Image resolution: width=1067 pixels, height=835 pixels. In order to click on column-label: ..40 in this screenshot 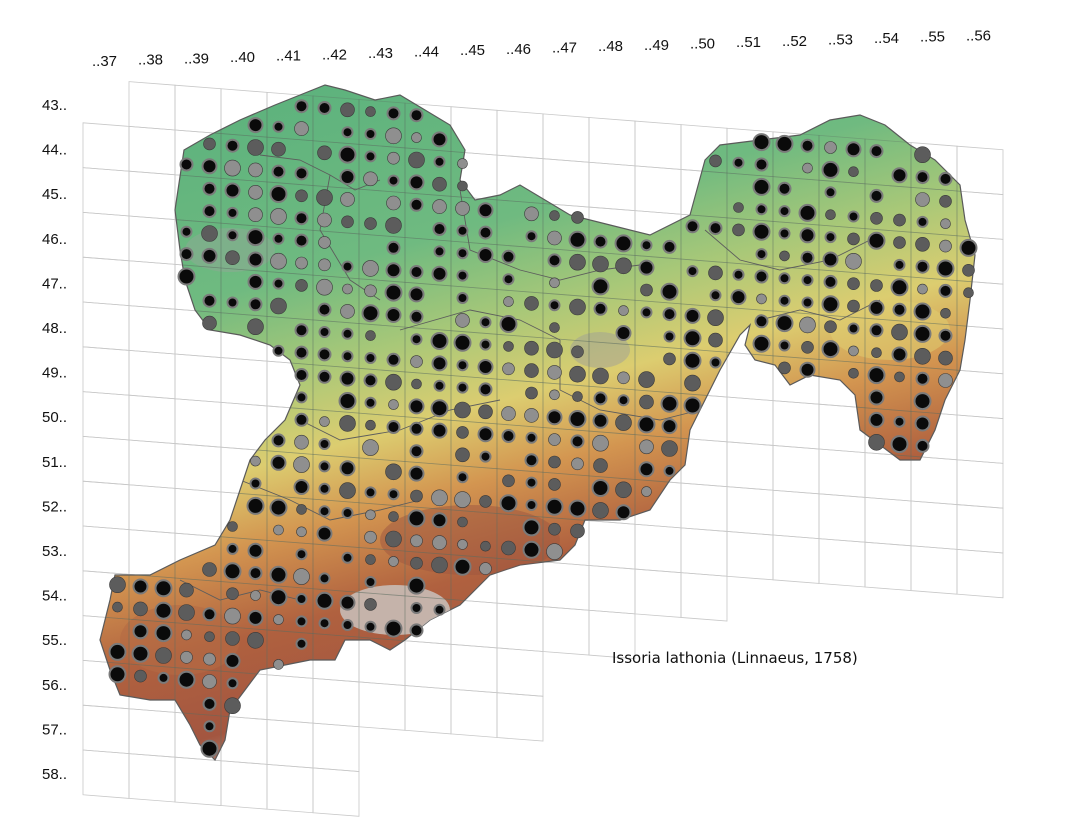, I will do `click(242, 57)`.